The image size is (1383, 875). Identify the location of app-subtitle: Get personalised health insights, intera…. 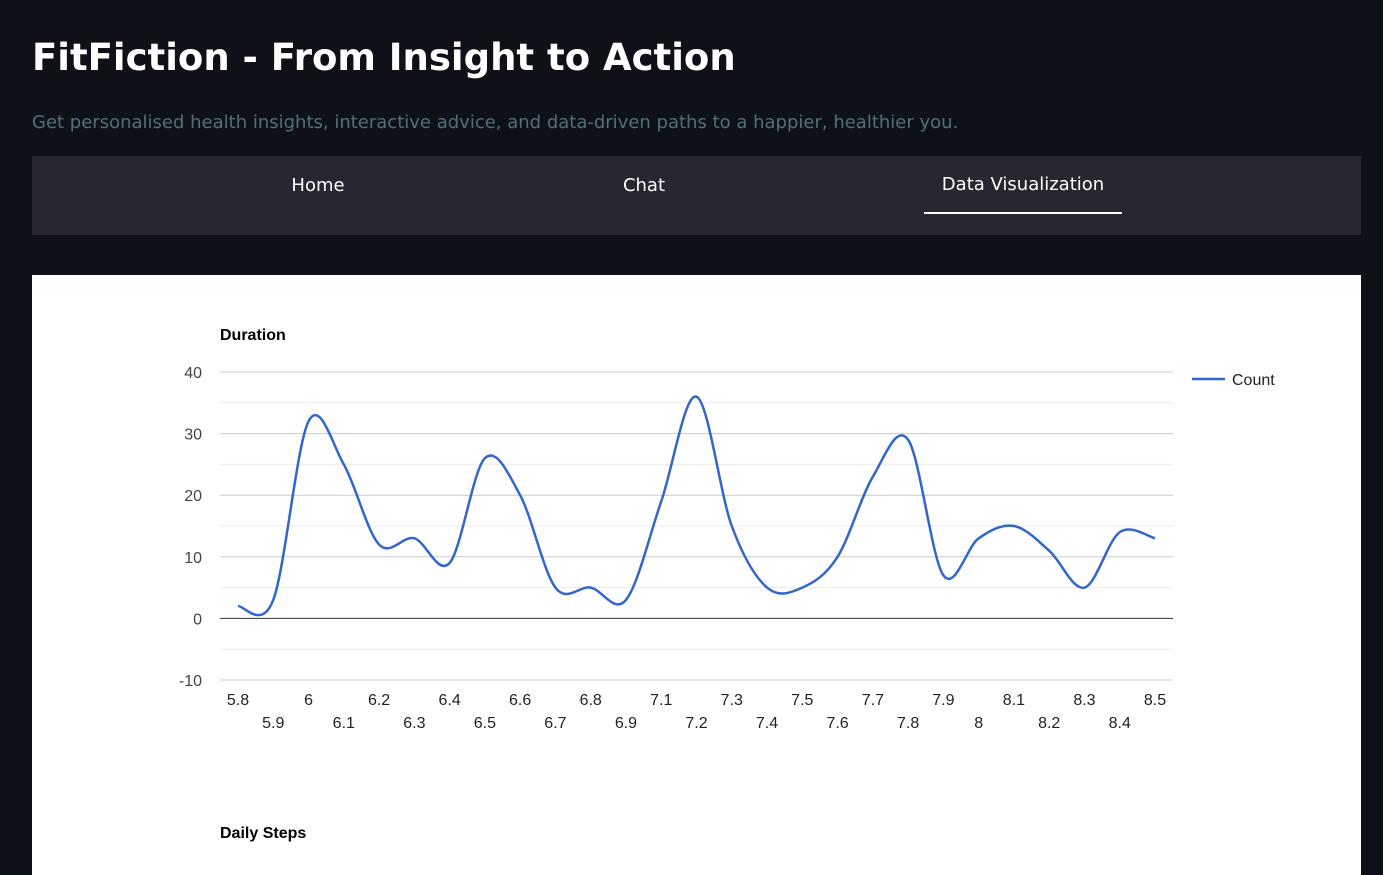
(495, 122).